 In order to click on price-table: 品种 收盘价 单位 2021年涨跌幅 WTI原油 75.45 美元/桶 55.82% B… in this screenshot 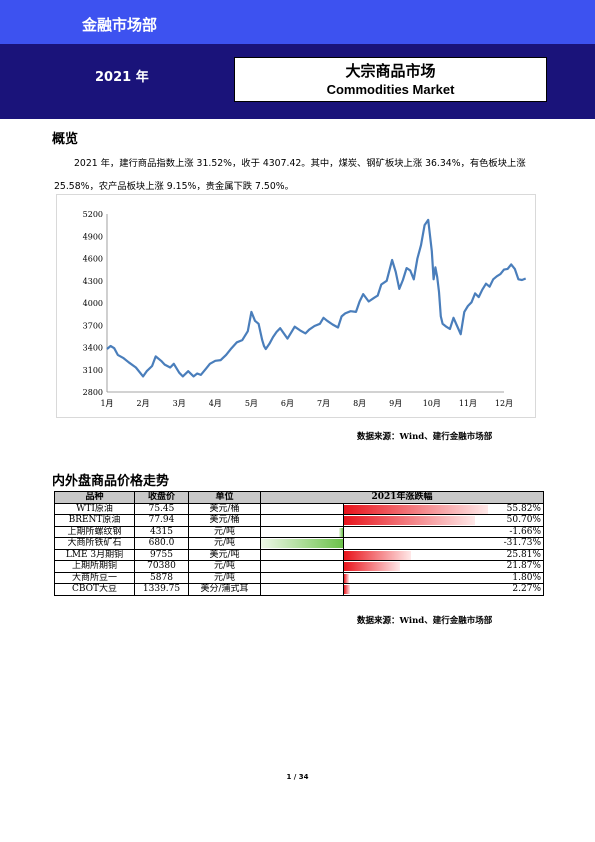, I will do `click(299, 543)`.